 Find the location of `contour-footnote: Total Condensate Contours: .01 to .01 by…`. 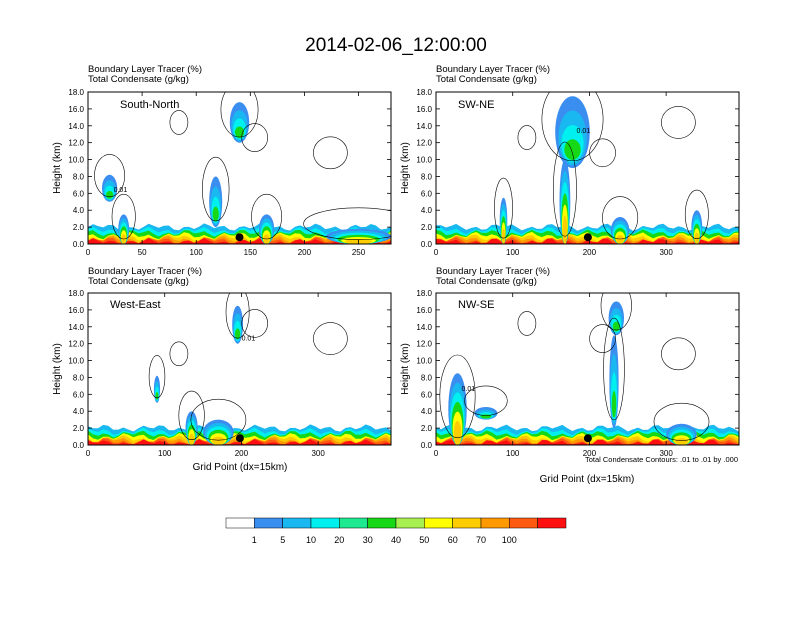

contour-footnote: Total Condensate Contours: .01 to .01 by… is located at coordinates (661, 459).